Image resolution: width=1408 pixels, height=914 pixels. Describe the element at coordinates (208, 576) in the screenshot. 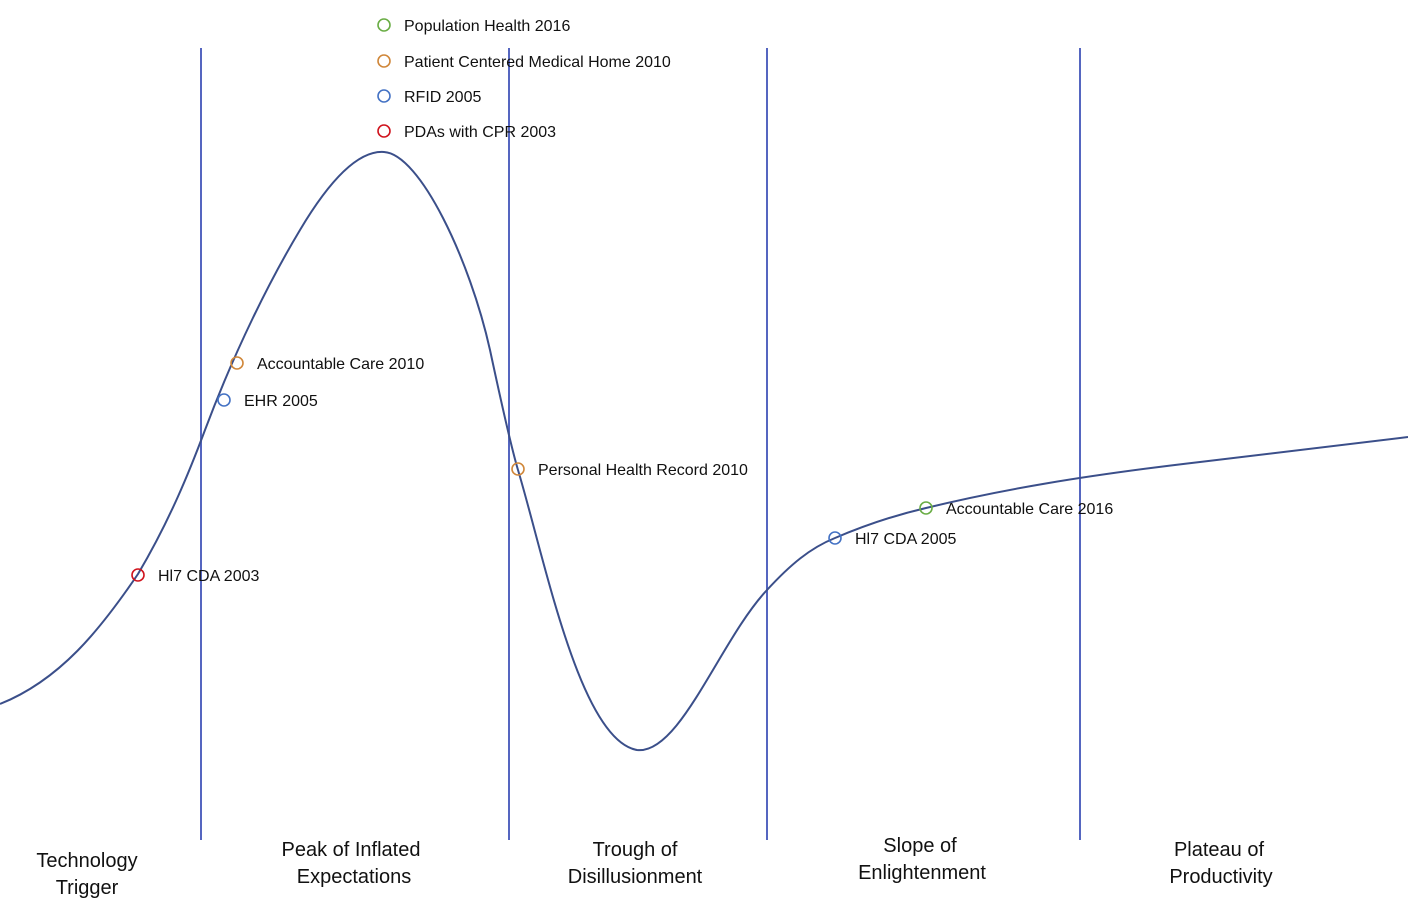

I see `point-label: Hl7 CDA 2003` at that location.